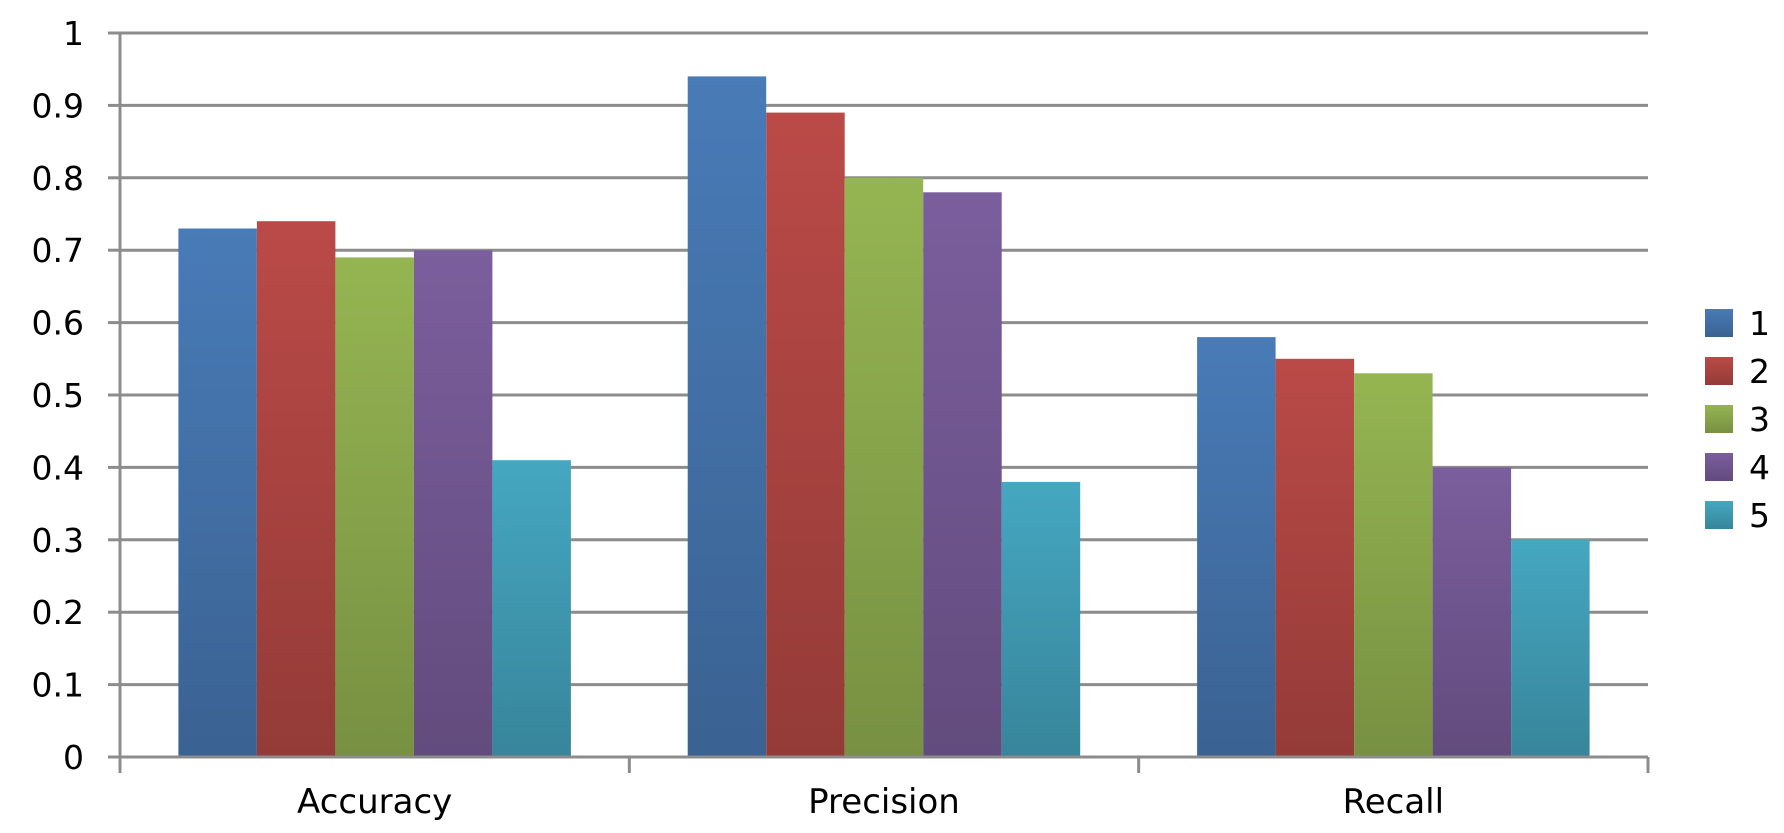 This screenshot has height=833, width=1784. I want to click on legend-item: 4, so click(1737, 467).